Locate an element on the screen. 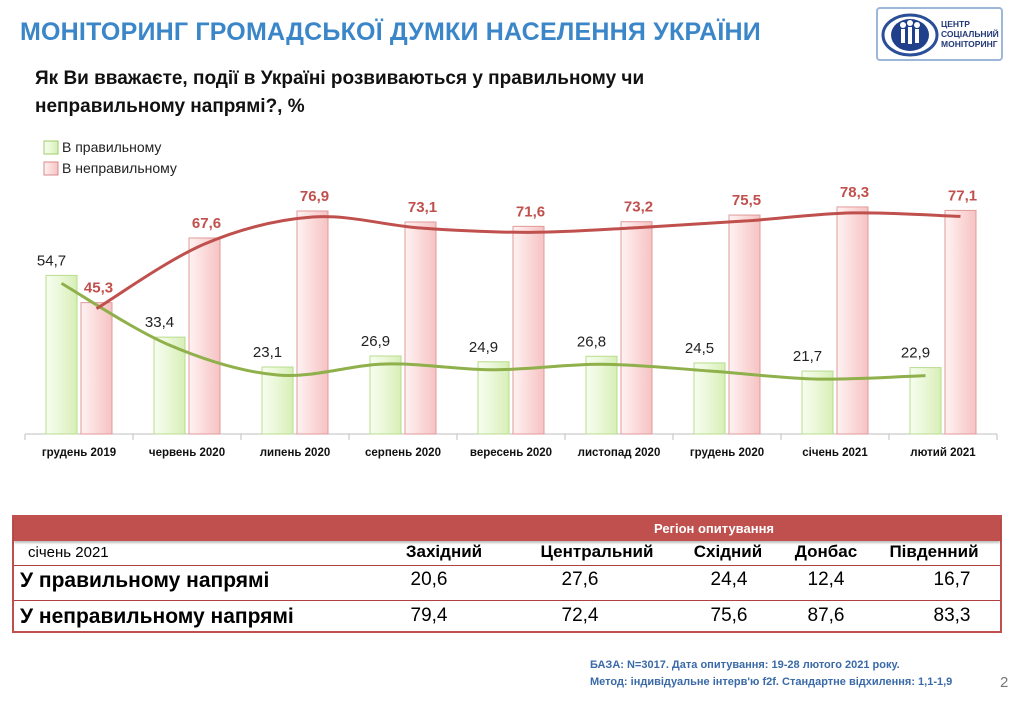 This screenshot has height=704, width=1024. x-axis-category-label: грудень 2020 is located at coordinates (727, 453).